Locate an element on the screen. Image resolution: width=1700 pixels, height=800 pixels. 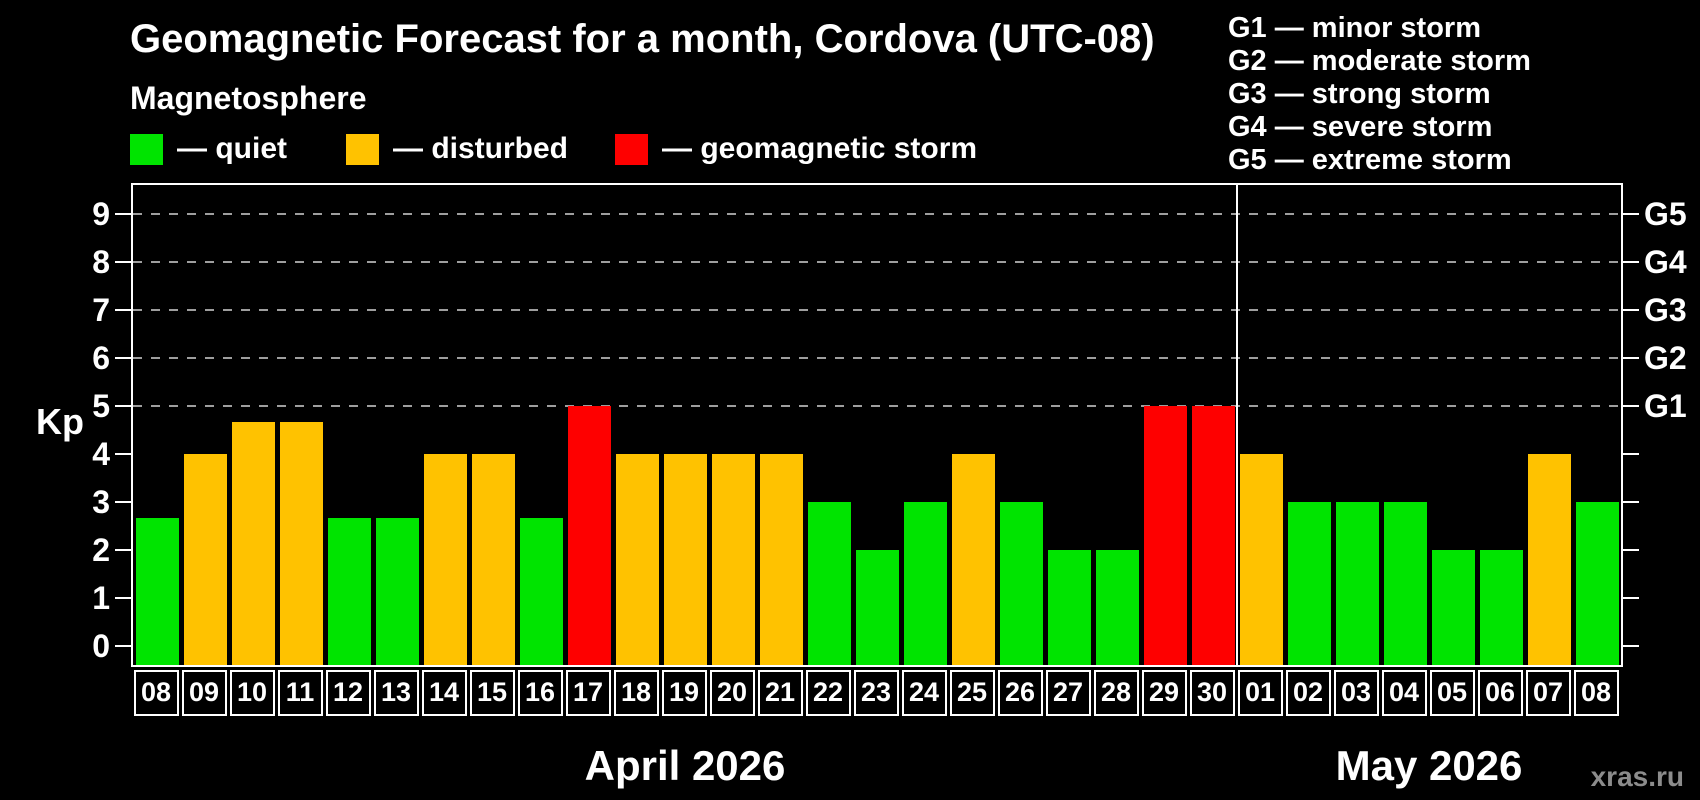
y-tick-label-4: 4 is located at coordinates (101, 453).